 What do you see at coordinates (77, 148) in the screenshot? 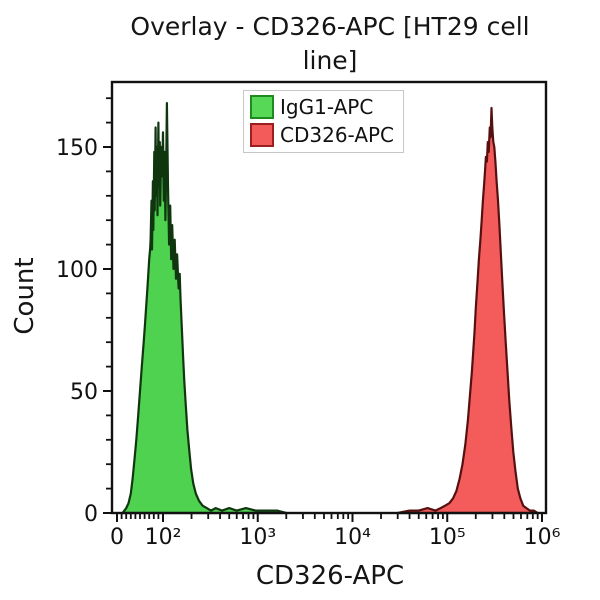
I see `y-tick-label: 150` at bounding box center [77, 148].